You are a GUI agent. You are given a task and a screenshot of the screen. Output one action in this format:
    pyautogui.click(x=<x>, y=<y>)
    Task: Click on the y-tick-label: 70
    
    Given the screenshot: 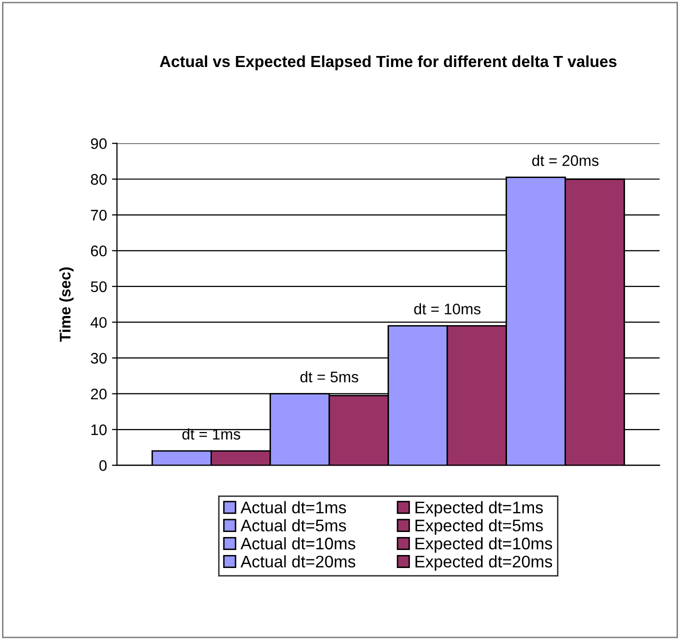 What is the action you would take?
    pyautogui.click(x=99, y=215)
    